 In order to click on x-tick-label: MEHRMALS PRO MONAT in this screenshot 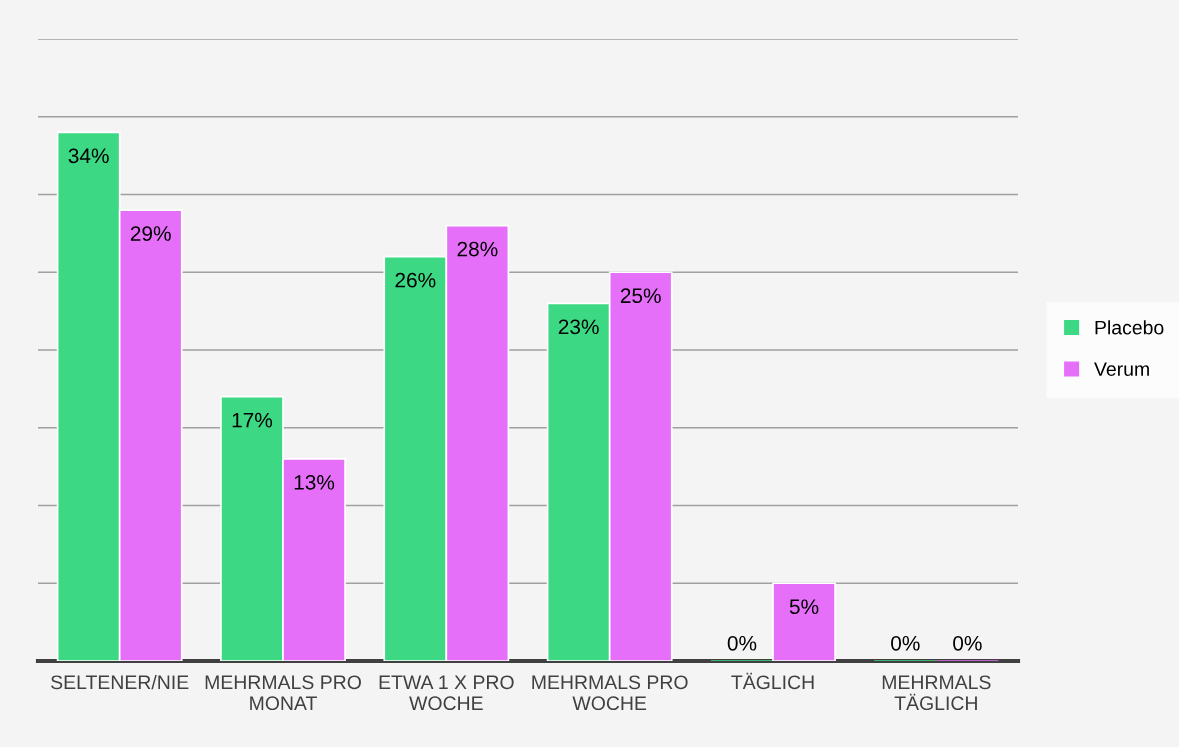, I will do `click(283, 693)`.